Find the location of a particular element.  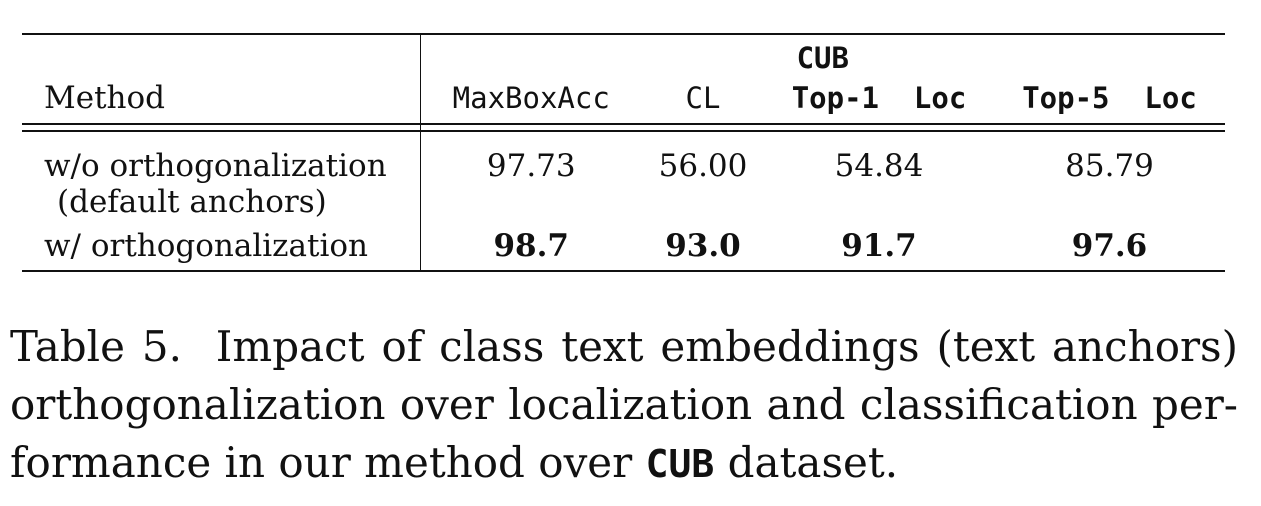

table-row-continuation: (default anchors) is located at coordinates (623, 202).